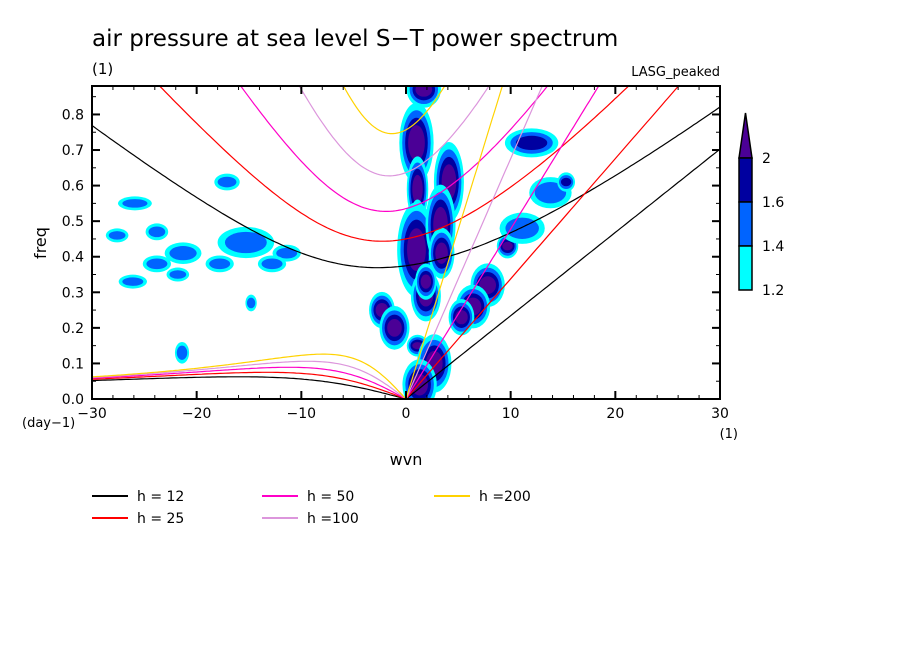  Describe the element at coordinates (73, 222) in the screenshot. I see `y-tick-label: 0.5` at that location.